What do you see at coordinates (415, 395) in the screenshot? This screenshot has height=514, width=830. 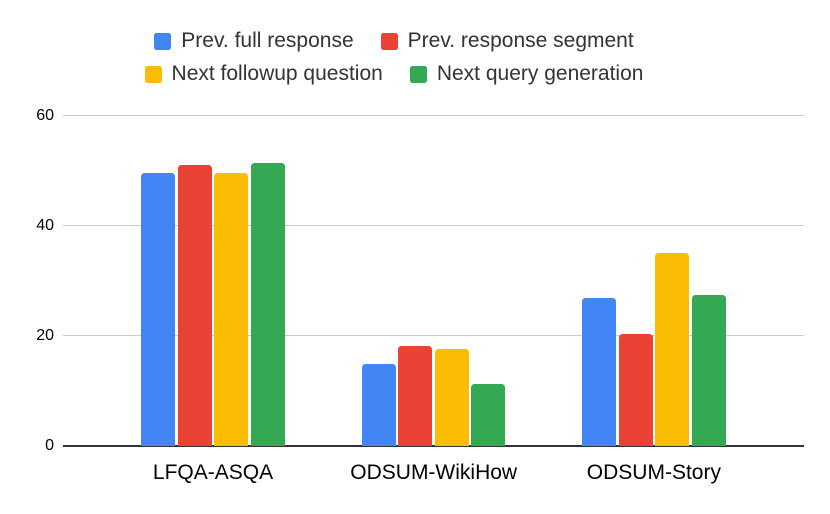 I see `bar-prev-response-segment-odsum-wikihow` at bounding box center [415, 395].